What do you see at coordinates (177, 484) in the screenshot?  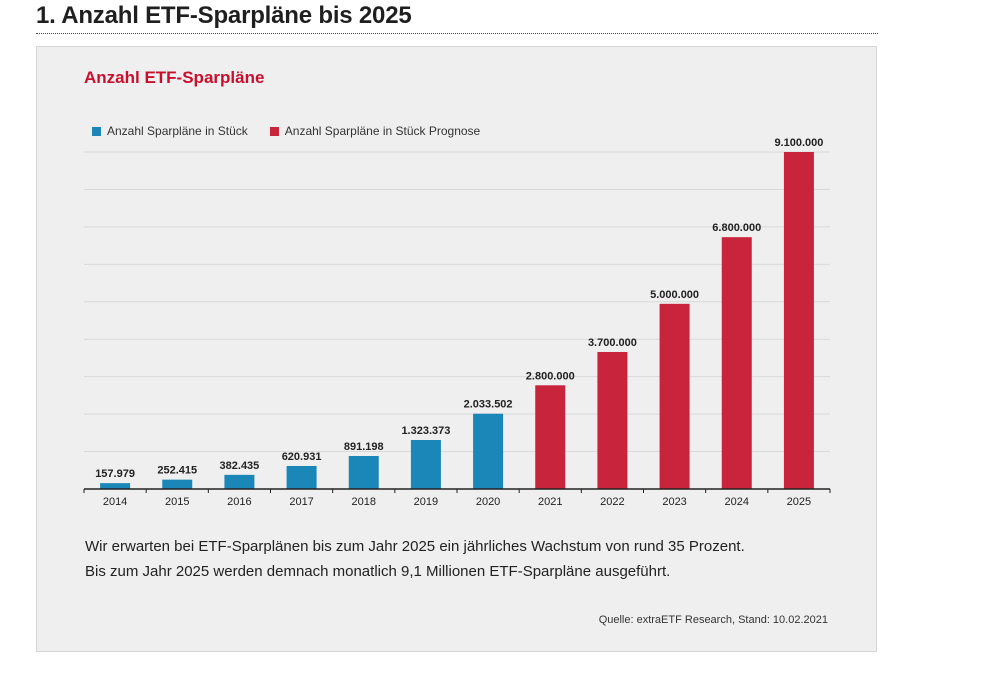 I see `bar-2015` at bounding box center [177, 484].